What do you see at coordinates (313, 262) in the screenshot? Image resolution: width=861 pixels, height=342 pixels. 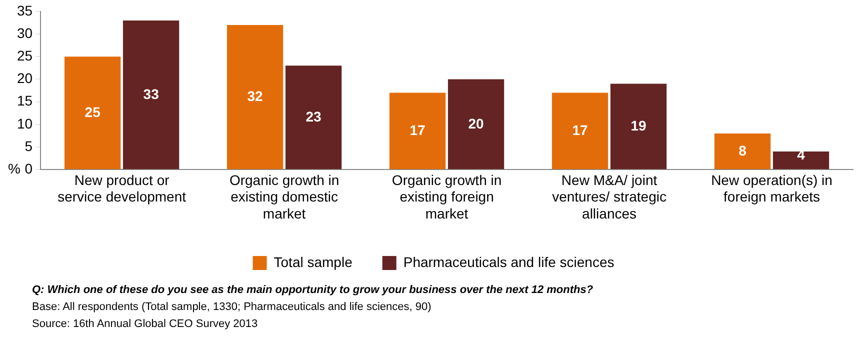 I see `legend-label: Total sample` at bounding box center [313, 262].